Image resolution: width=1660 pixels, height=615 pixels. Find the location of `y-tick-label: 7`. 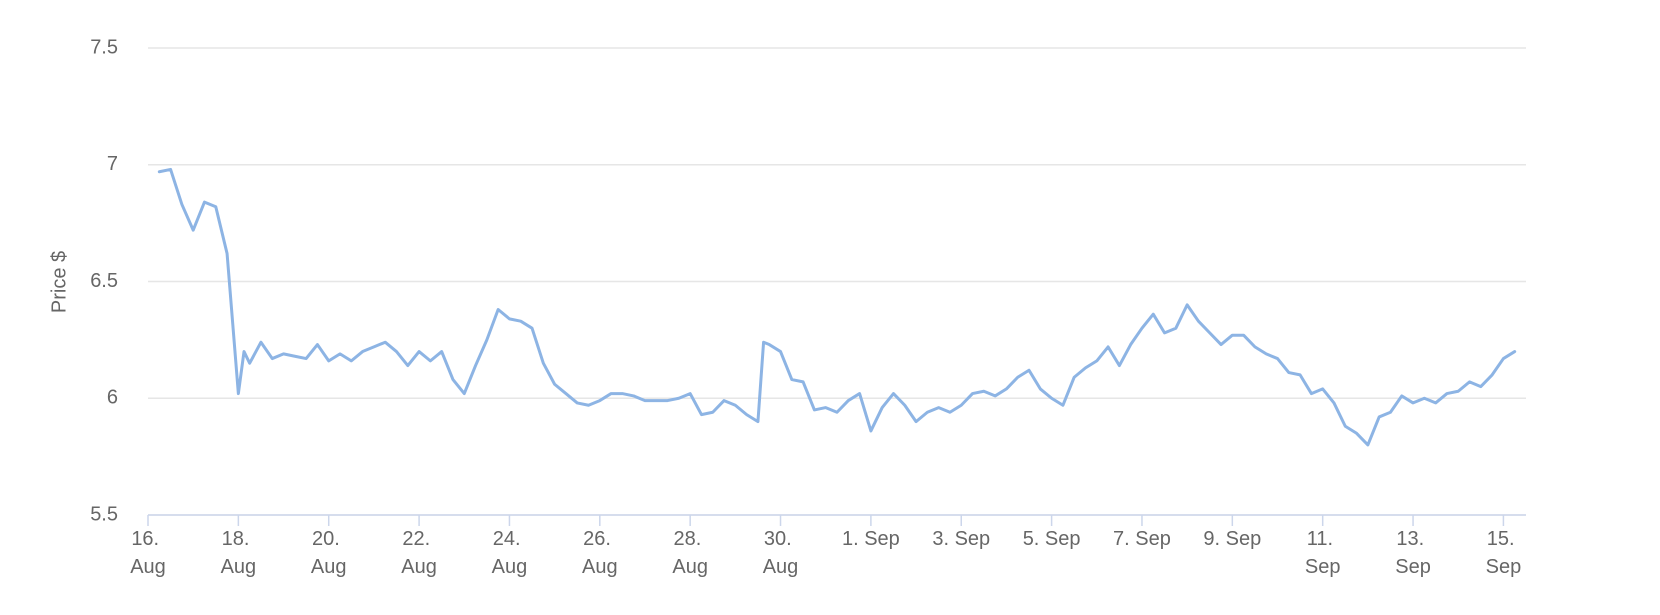

y-tick-label: 7 is located at coordinates (112, 164).